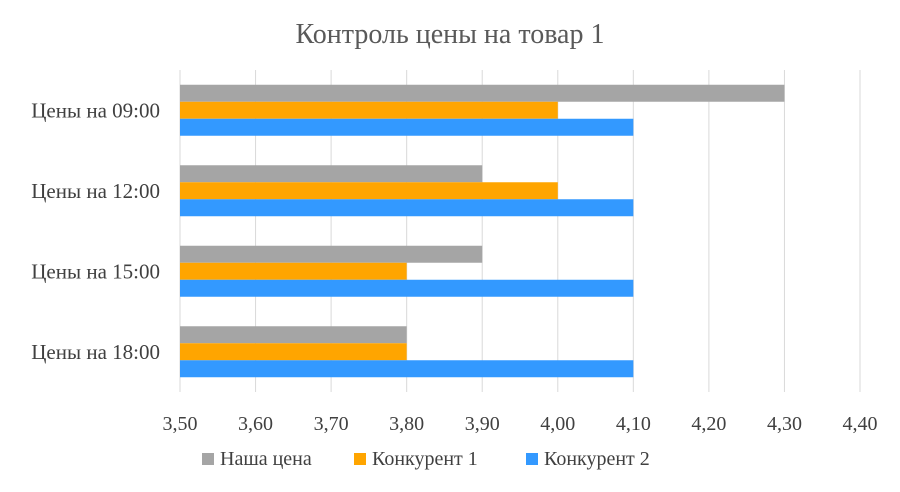  I want to click on x-tick-label: 4,40, so click(860, 424).